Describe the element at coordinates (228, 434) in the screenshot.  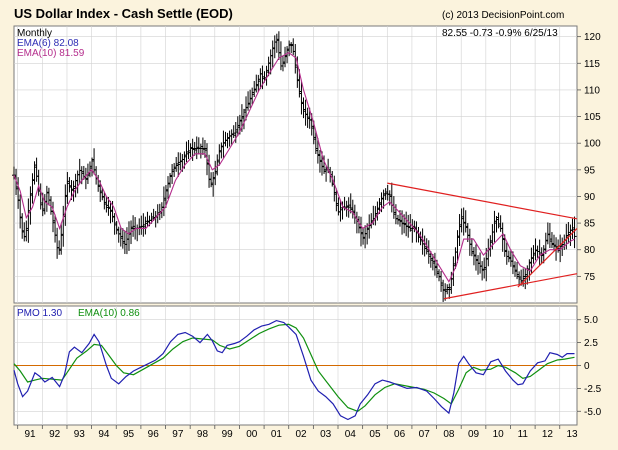
I see `x-tick-label: 99` at that location.